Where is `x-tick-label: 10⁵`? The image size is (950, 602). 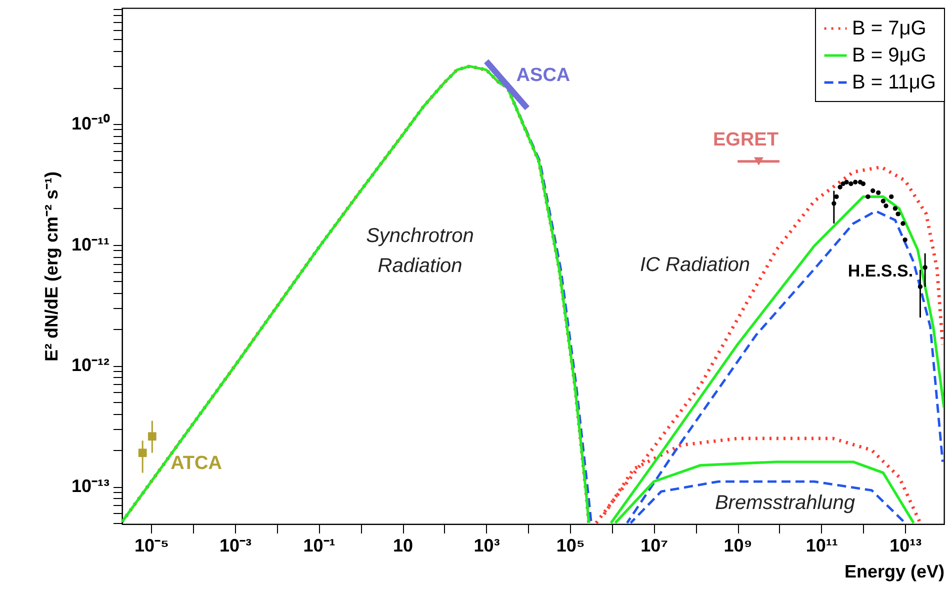
x-tick-label: 10⁵ is located at coordinates (570, 546).